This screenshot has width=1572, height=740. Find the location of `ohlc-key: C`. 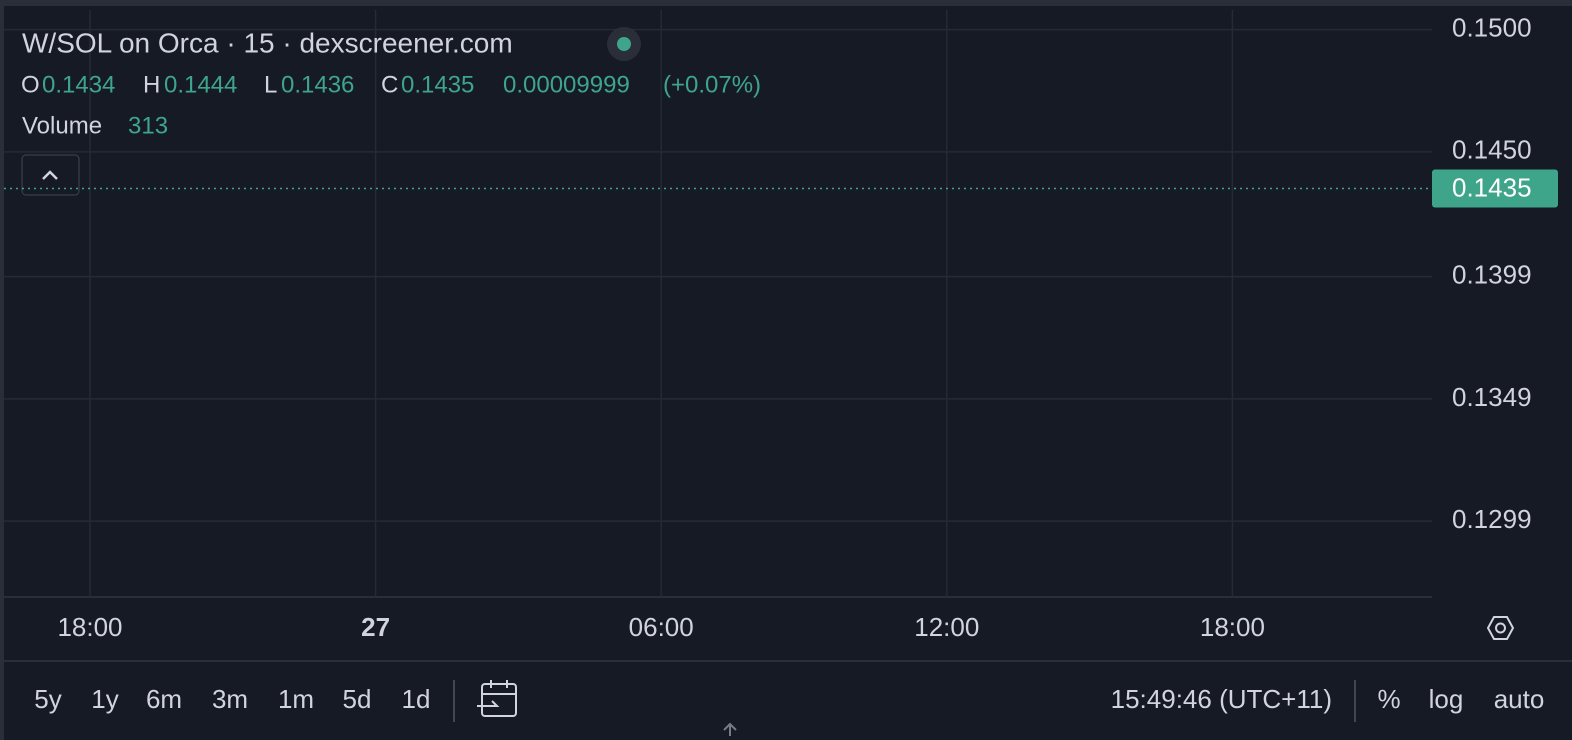

ohlc-key: C is located at coordinates (389, 84).